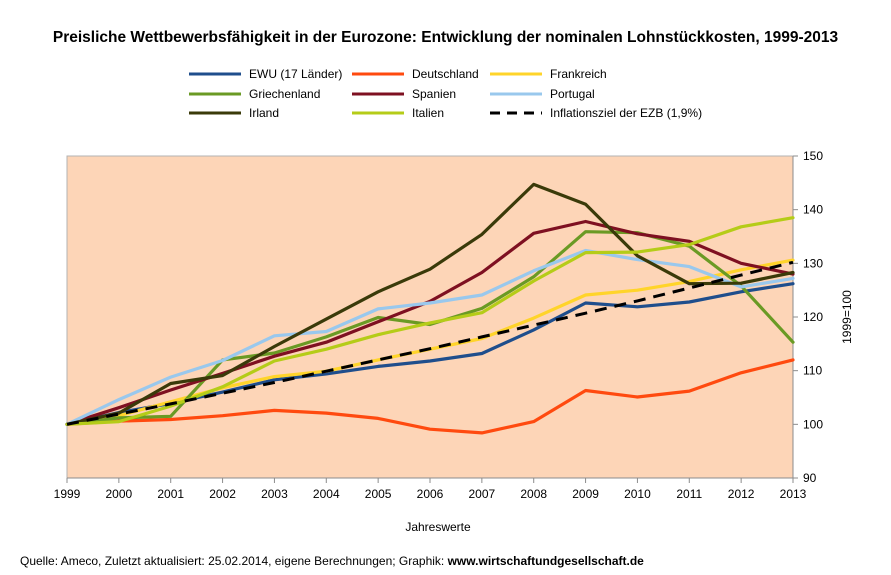 The height and width of the screenshot is (575, 891). I want to click on legend-label: Italien, so click(428, 113).